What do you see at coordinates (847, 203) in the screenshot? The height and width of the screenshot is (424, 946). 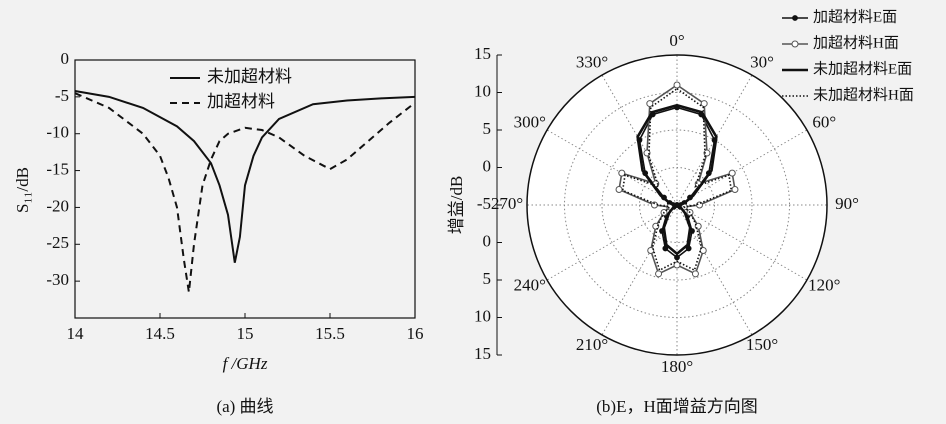 I see `theta-tick-label: 90°` at bounding box center [847, 203].